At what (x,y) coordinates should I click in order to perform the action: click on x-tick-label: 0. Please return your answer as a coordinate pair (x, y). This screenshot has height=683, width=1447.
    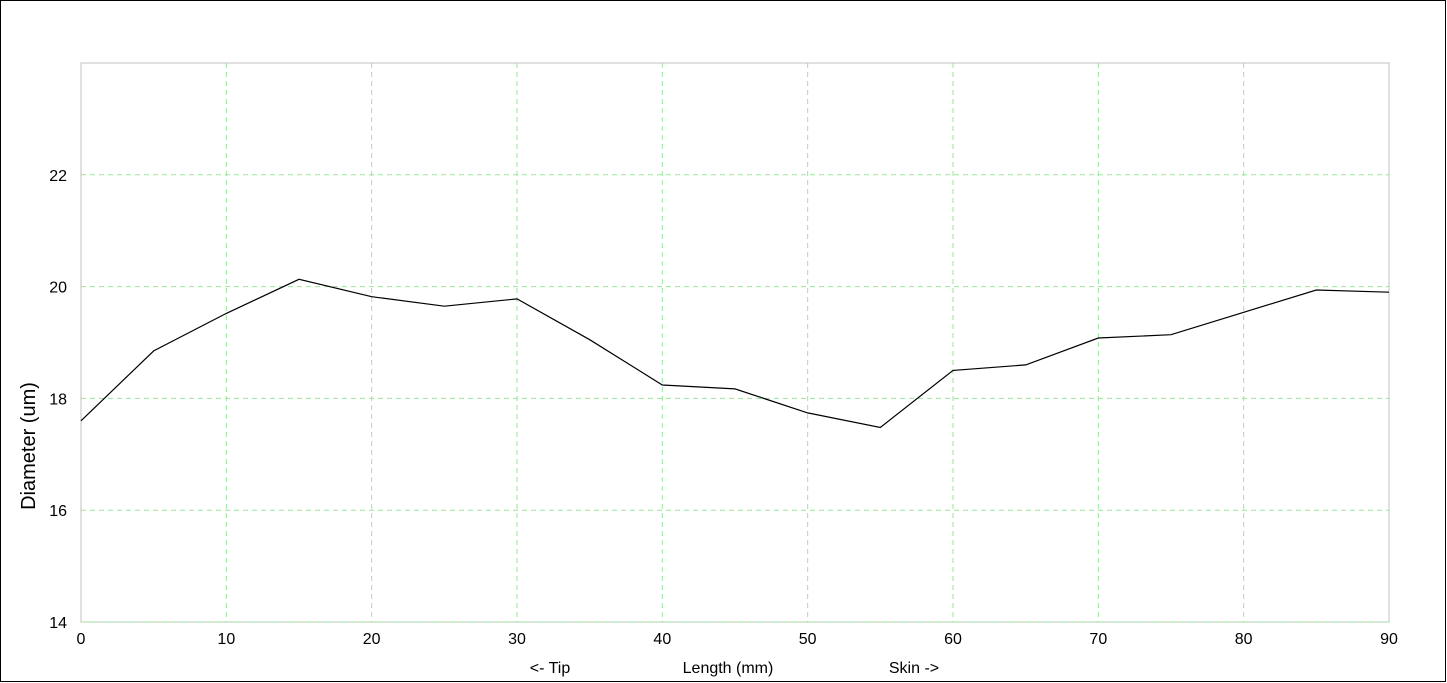
    Looking at the image, I should click on (81, 639).